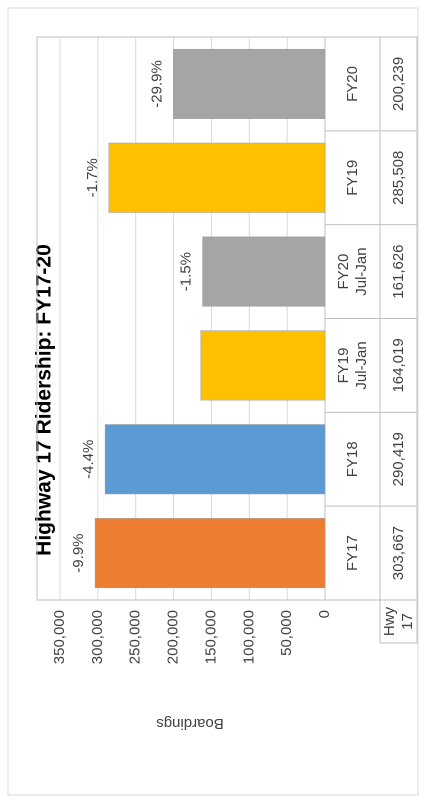  What do you see at coordinates (210, 637) in the screenshot?
I see `y-tick-label: 150,000` at bounding box center [210, 637].